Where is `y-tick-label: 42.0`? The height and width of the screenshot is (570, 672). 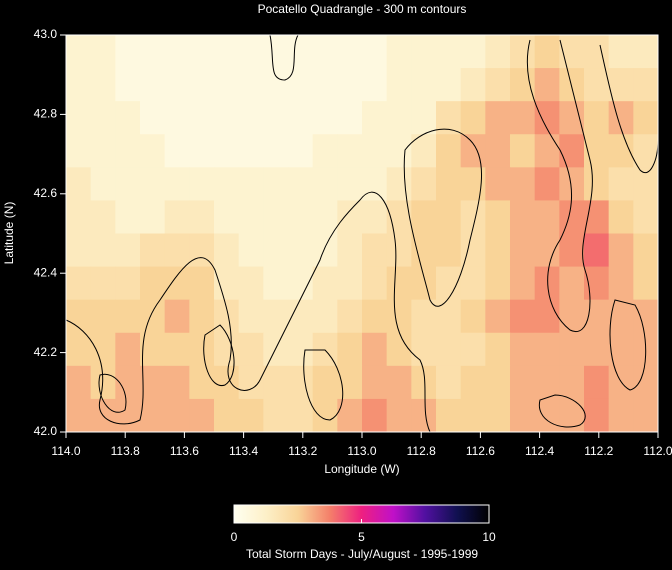 y-tick-label: 42.0 is located at coordinates (46, 431).